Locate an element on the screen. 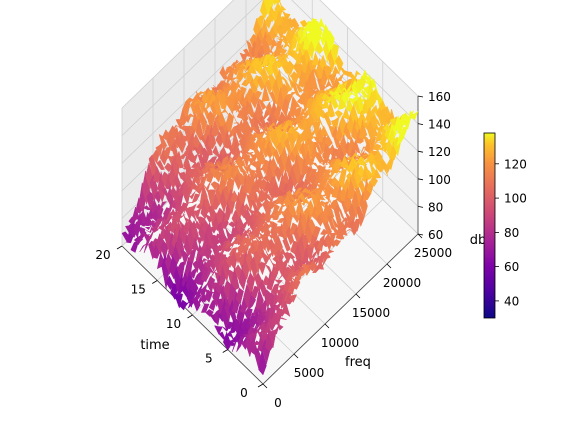 The width and height of the screenshot is (574, 436). x-axis-label: time is located at coordinates (154, 345).